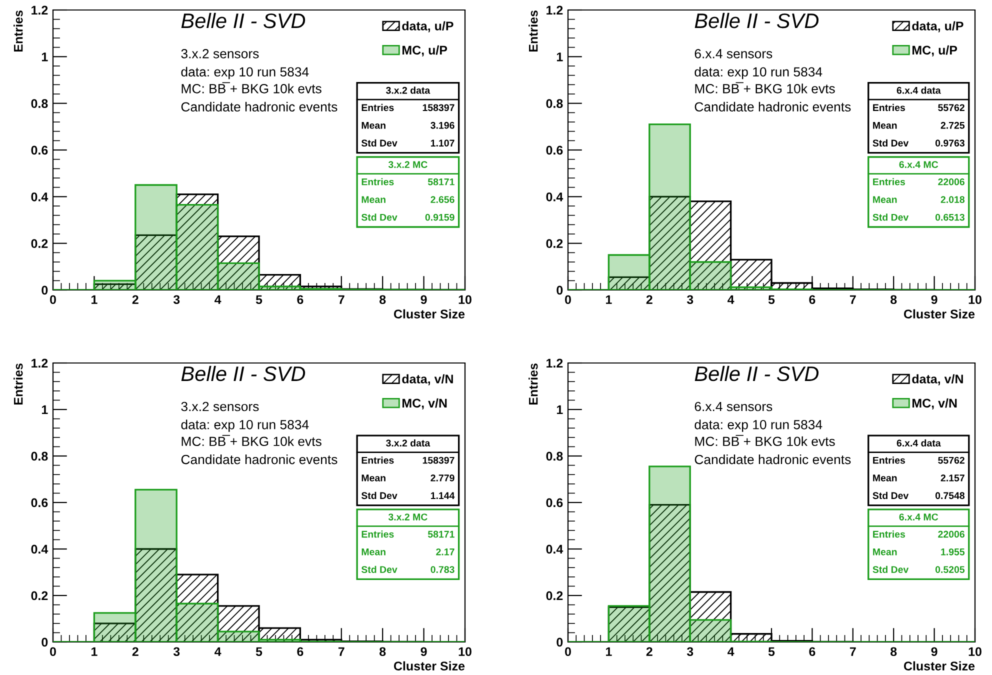 The image size is (992, 675). I want to click on legend-label: data, v/N, so click(937, 380).